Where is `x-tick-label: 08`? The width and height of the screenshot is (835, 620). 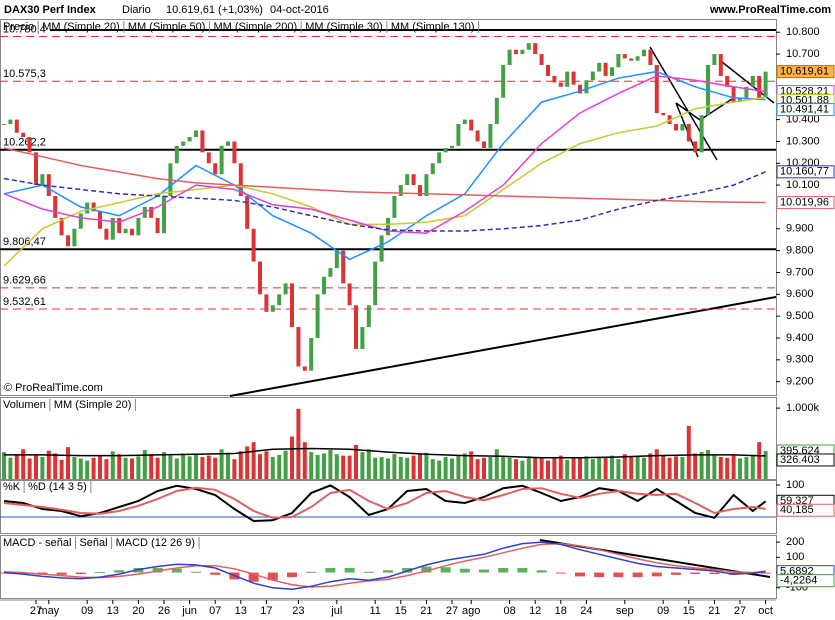
x-tick-label: 08 is located at coordinates (509, 611).